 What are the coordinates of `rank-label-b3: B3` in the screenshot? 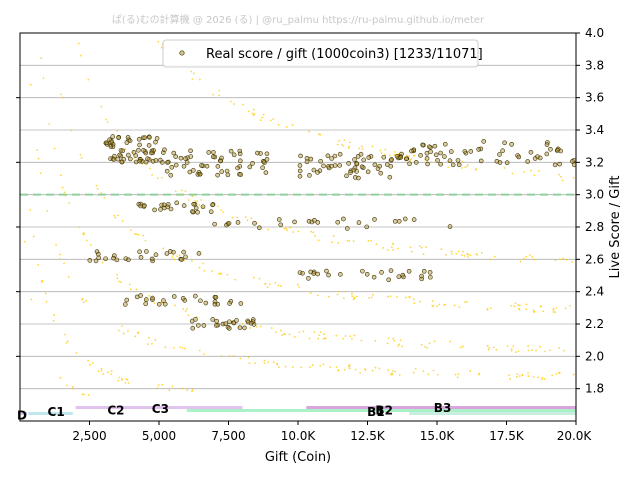 It's located at (443, 408).